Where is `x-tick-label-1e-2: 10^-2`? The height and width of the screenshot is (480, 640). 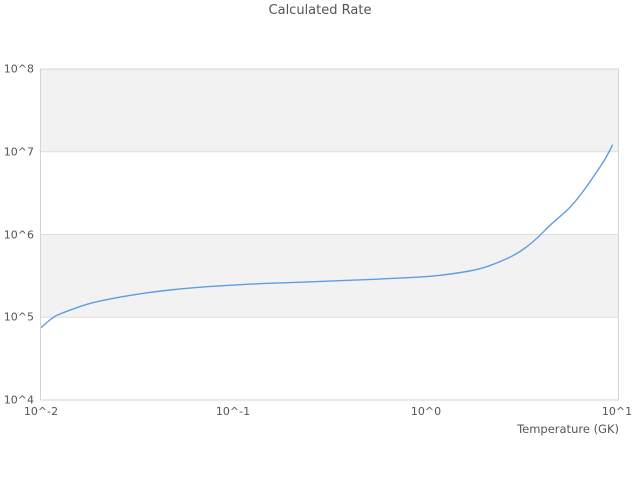 x-tick-label-1e-2: 10^-2 is located at coordinates (41, 411).